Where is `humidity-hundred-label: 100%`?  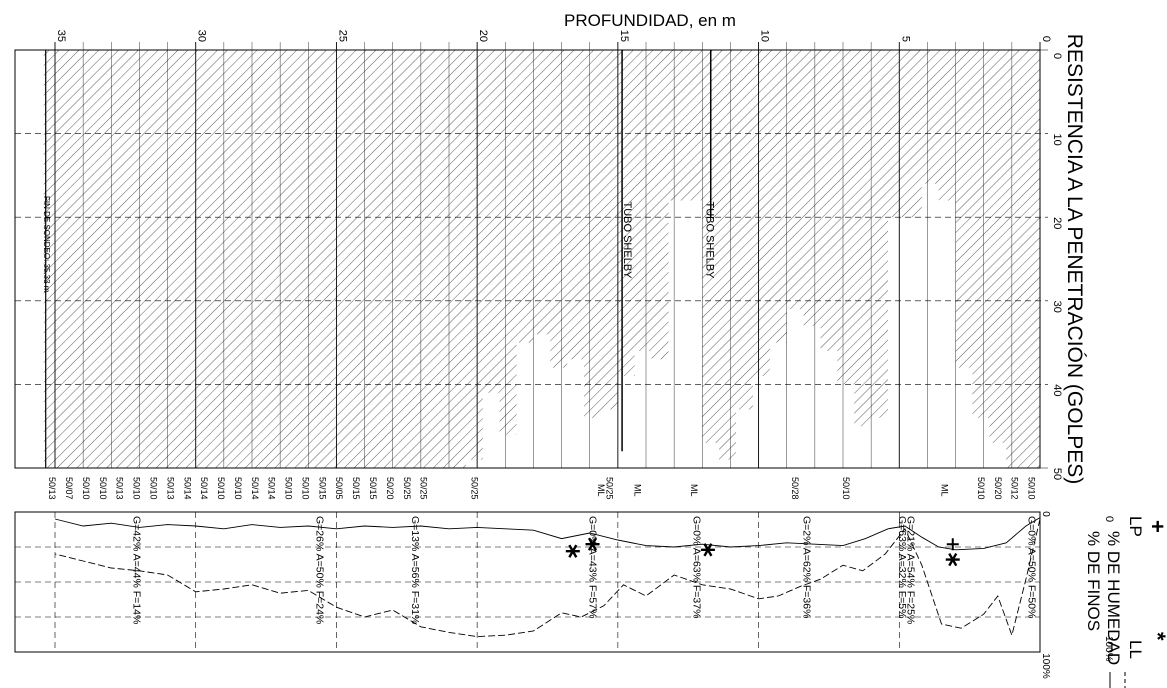 humidity-hundred-label: 100% is located at coordinates (1108, 649).